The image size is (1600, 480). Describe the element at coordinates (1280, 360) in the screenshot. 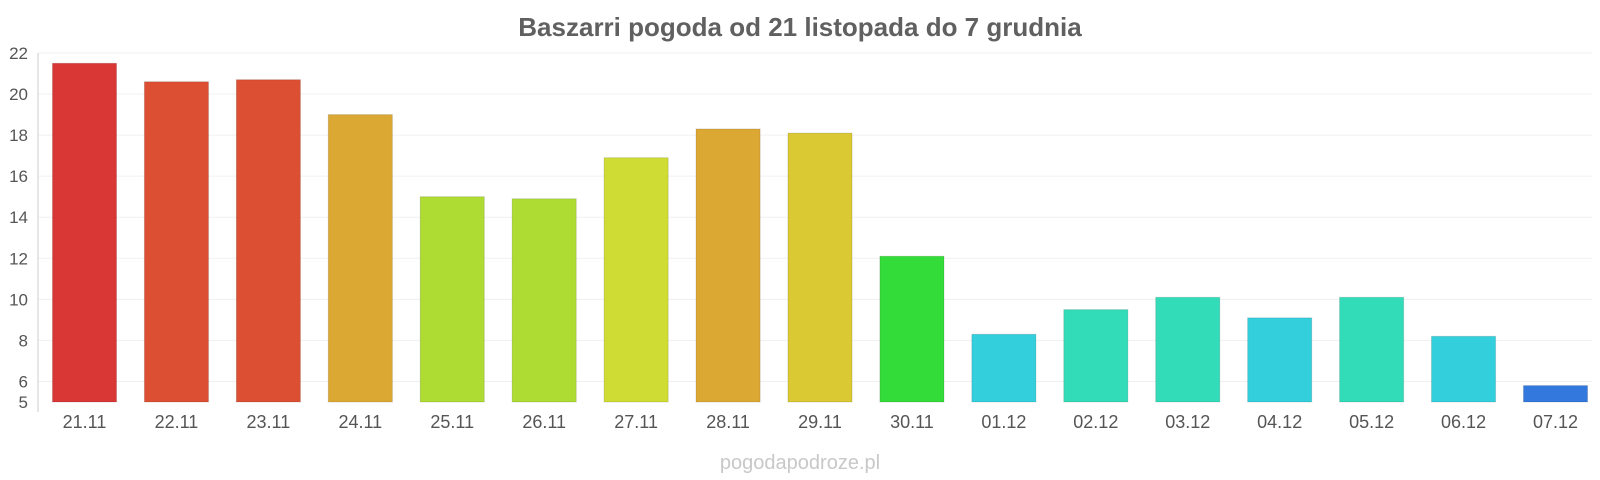

I see `bar-04.12` at that location.